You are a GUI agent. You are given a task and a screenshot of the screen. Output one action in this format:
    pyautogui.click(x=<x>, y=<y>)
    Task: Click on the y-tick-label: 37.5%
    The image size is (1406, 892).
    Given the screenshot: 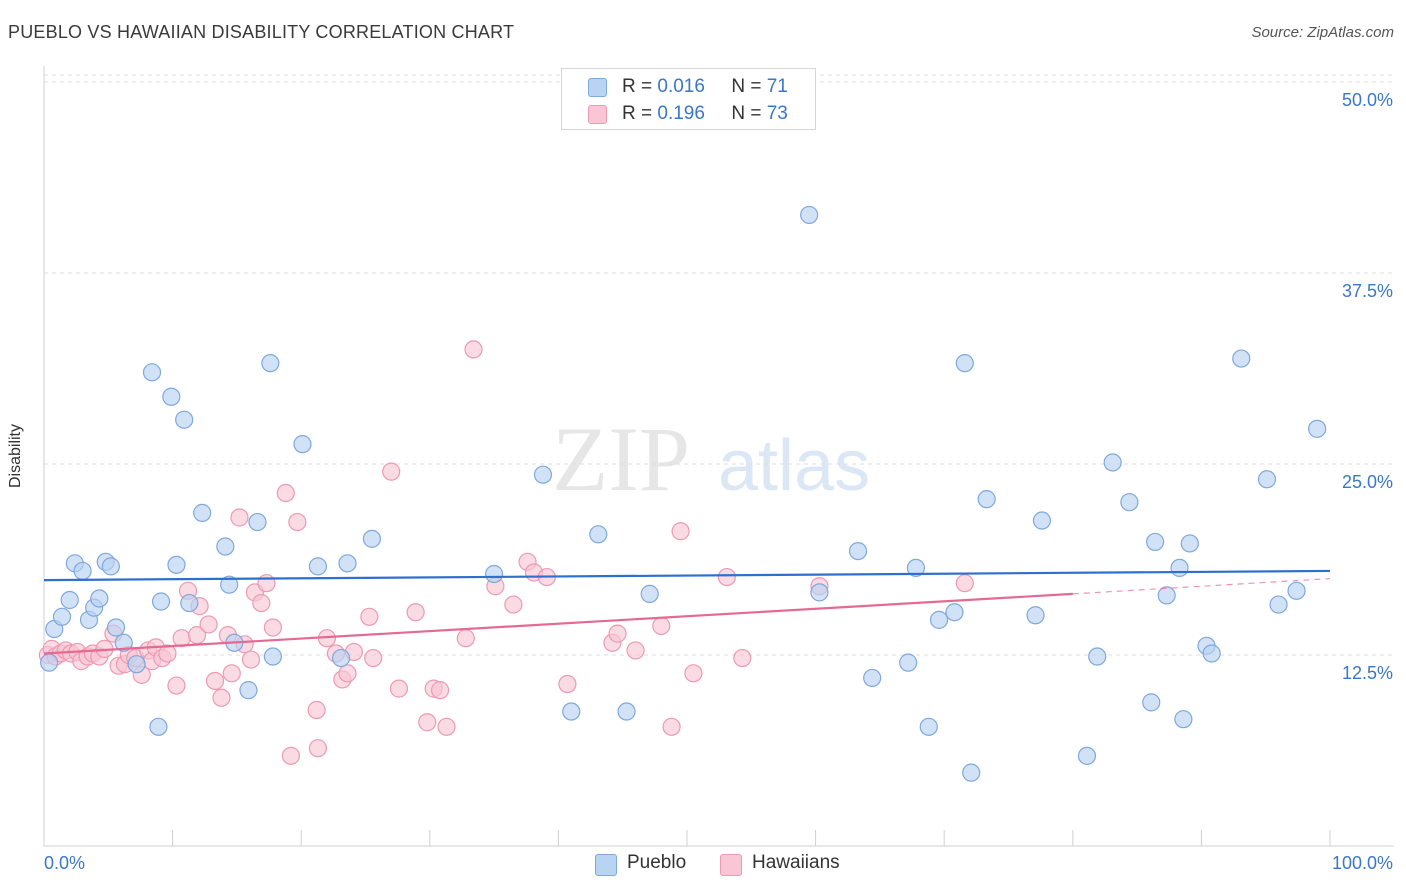 What is the action you would take?
    pyautogui.click(x=1367, y=291)
    